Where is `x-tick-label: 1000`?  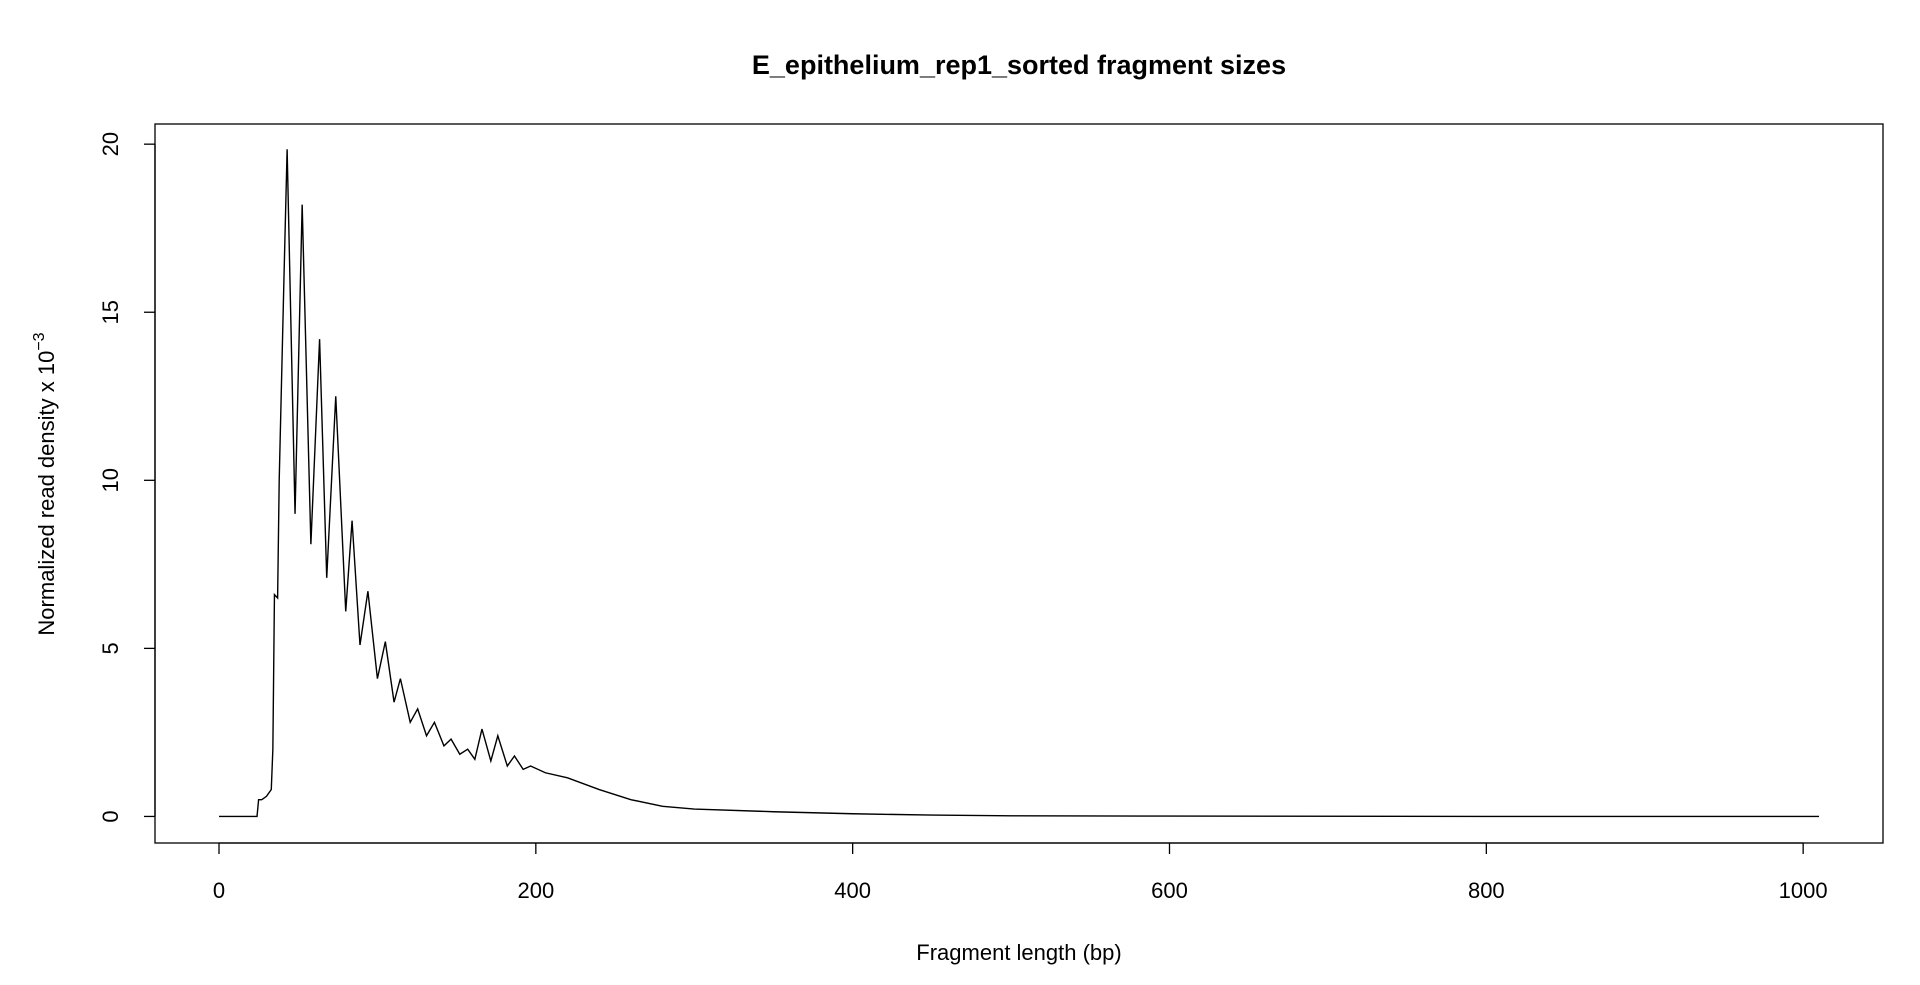 x-tick-label: 1000 is located at coordinates (1803, 890).